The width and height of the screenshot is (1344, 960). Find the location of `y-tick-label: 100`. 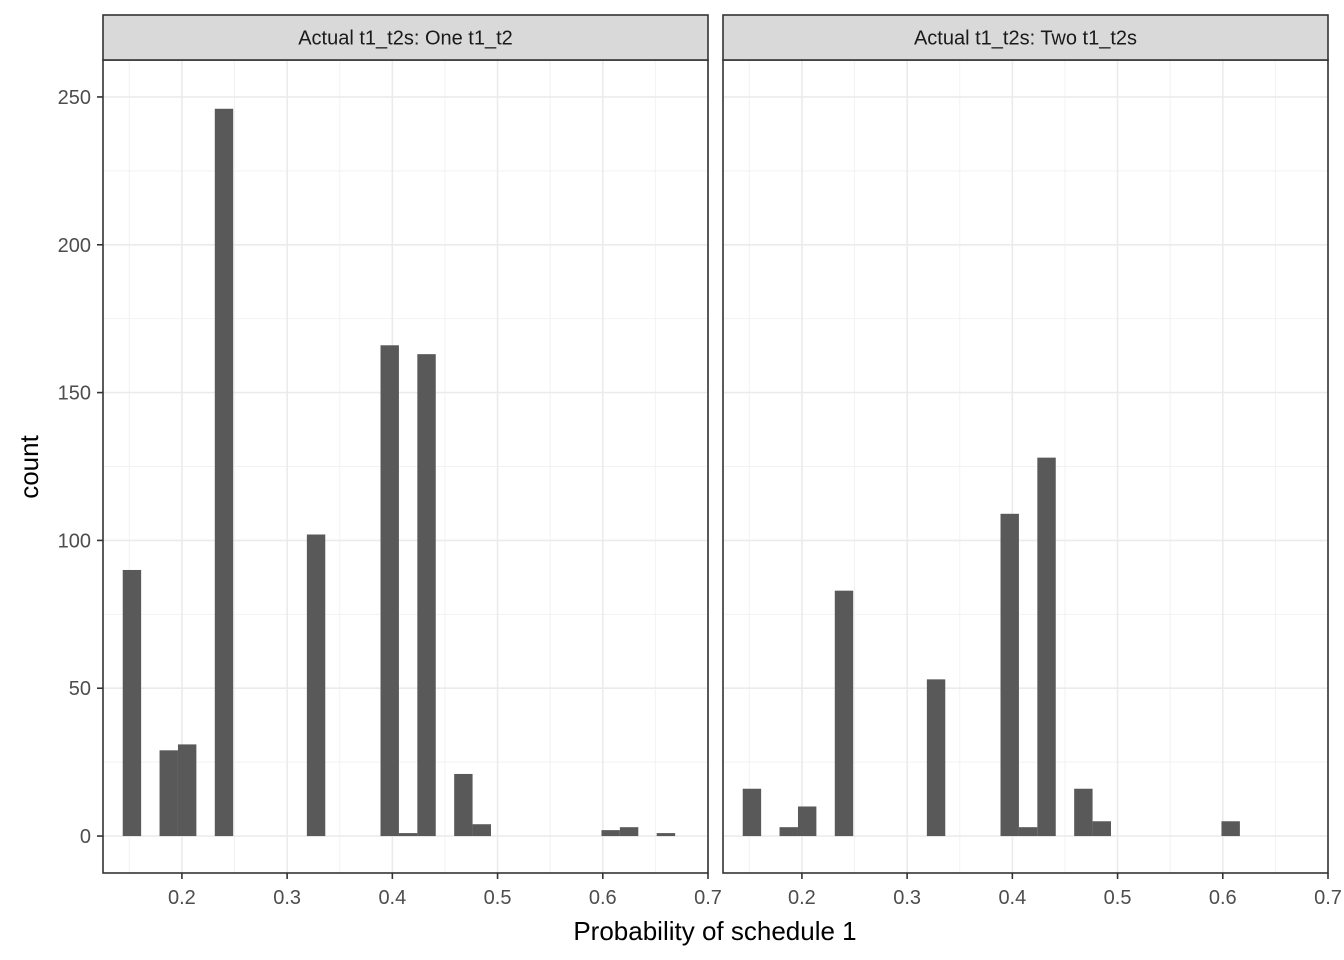

y-tick-label: 100 is located at coordinates (74, 541).